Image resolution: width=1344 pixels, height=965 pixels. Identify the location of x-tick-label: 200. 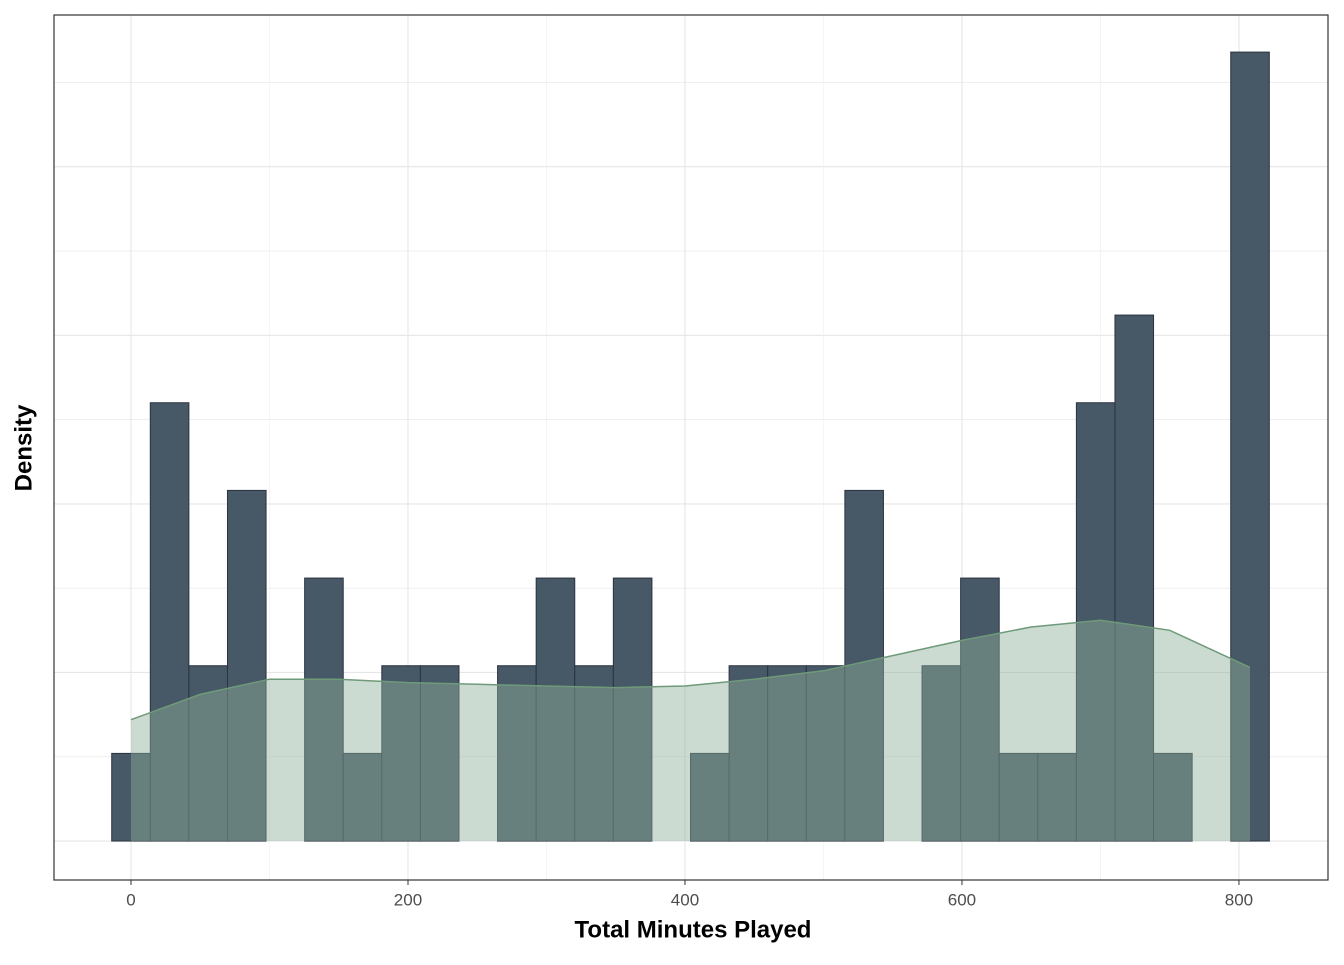
(408, 899).